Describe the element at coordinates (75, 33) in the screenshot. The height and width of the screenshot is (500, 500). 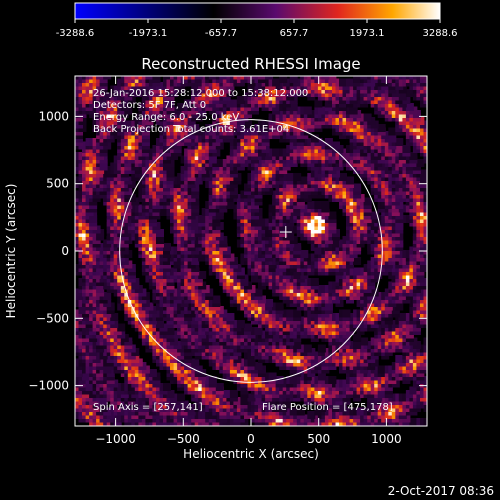
I see `colorbar-tick-label: -3288.6` at that location.